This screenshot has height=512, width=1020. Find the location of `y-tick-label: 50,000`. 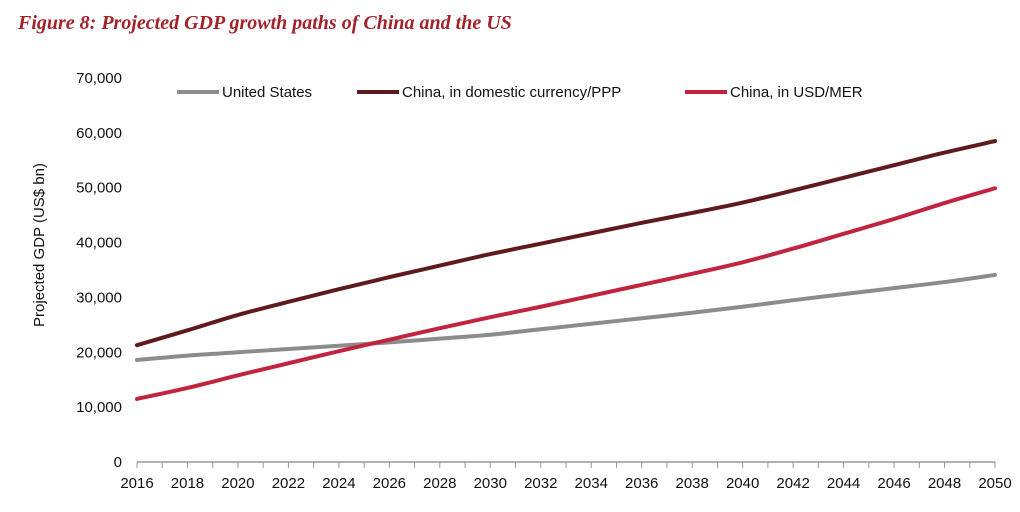

y-tick-label: 50,000 is located at coordinates (99, 188).